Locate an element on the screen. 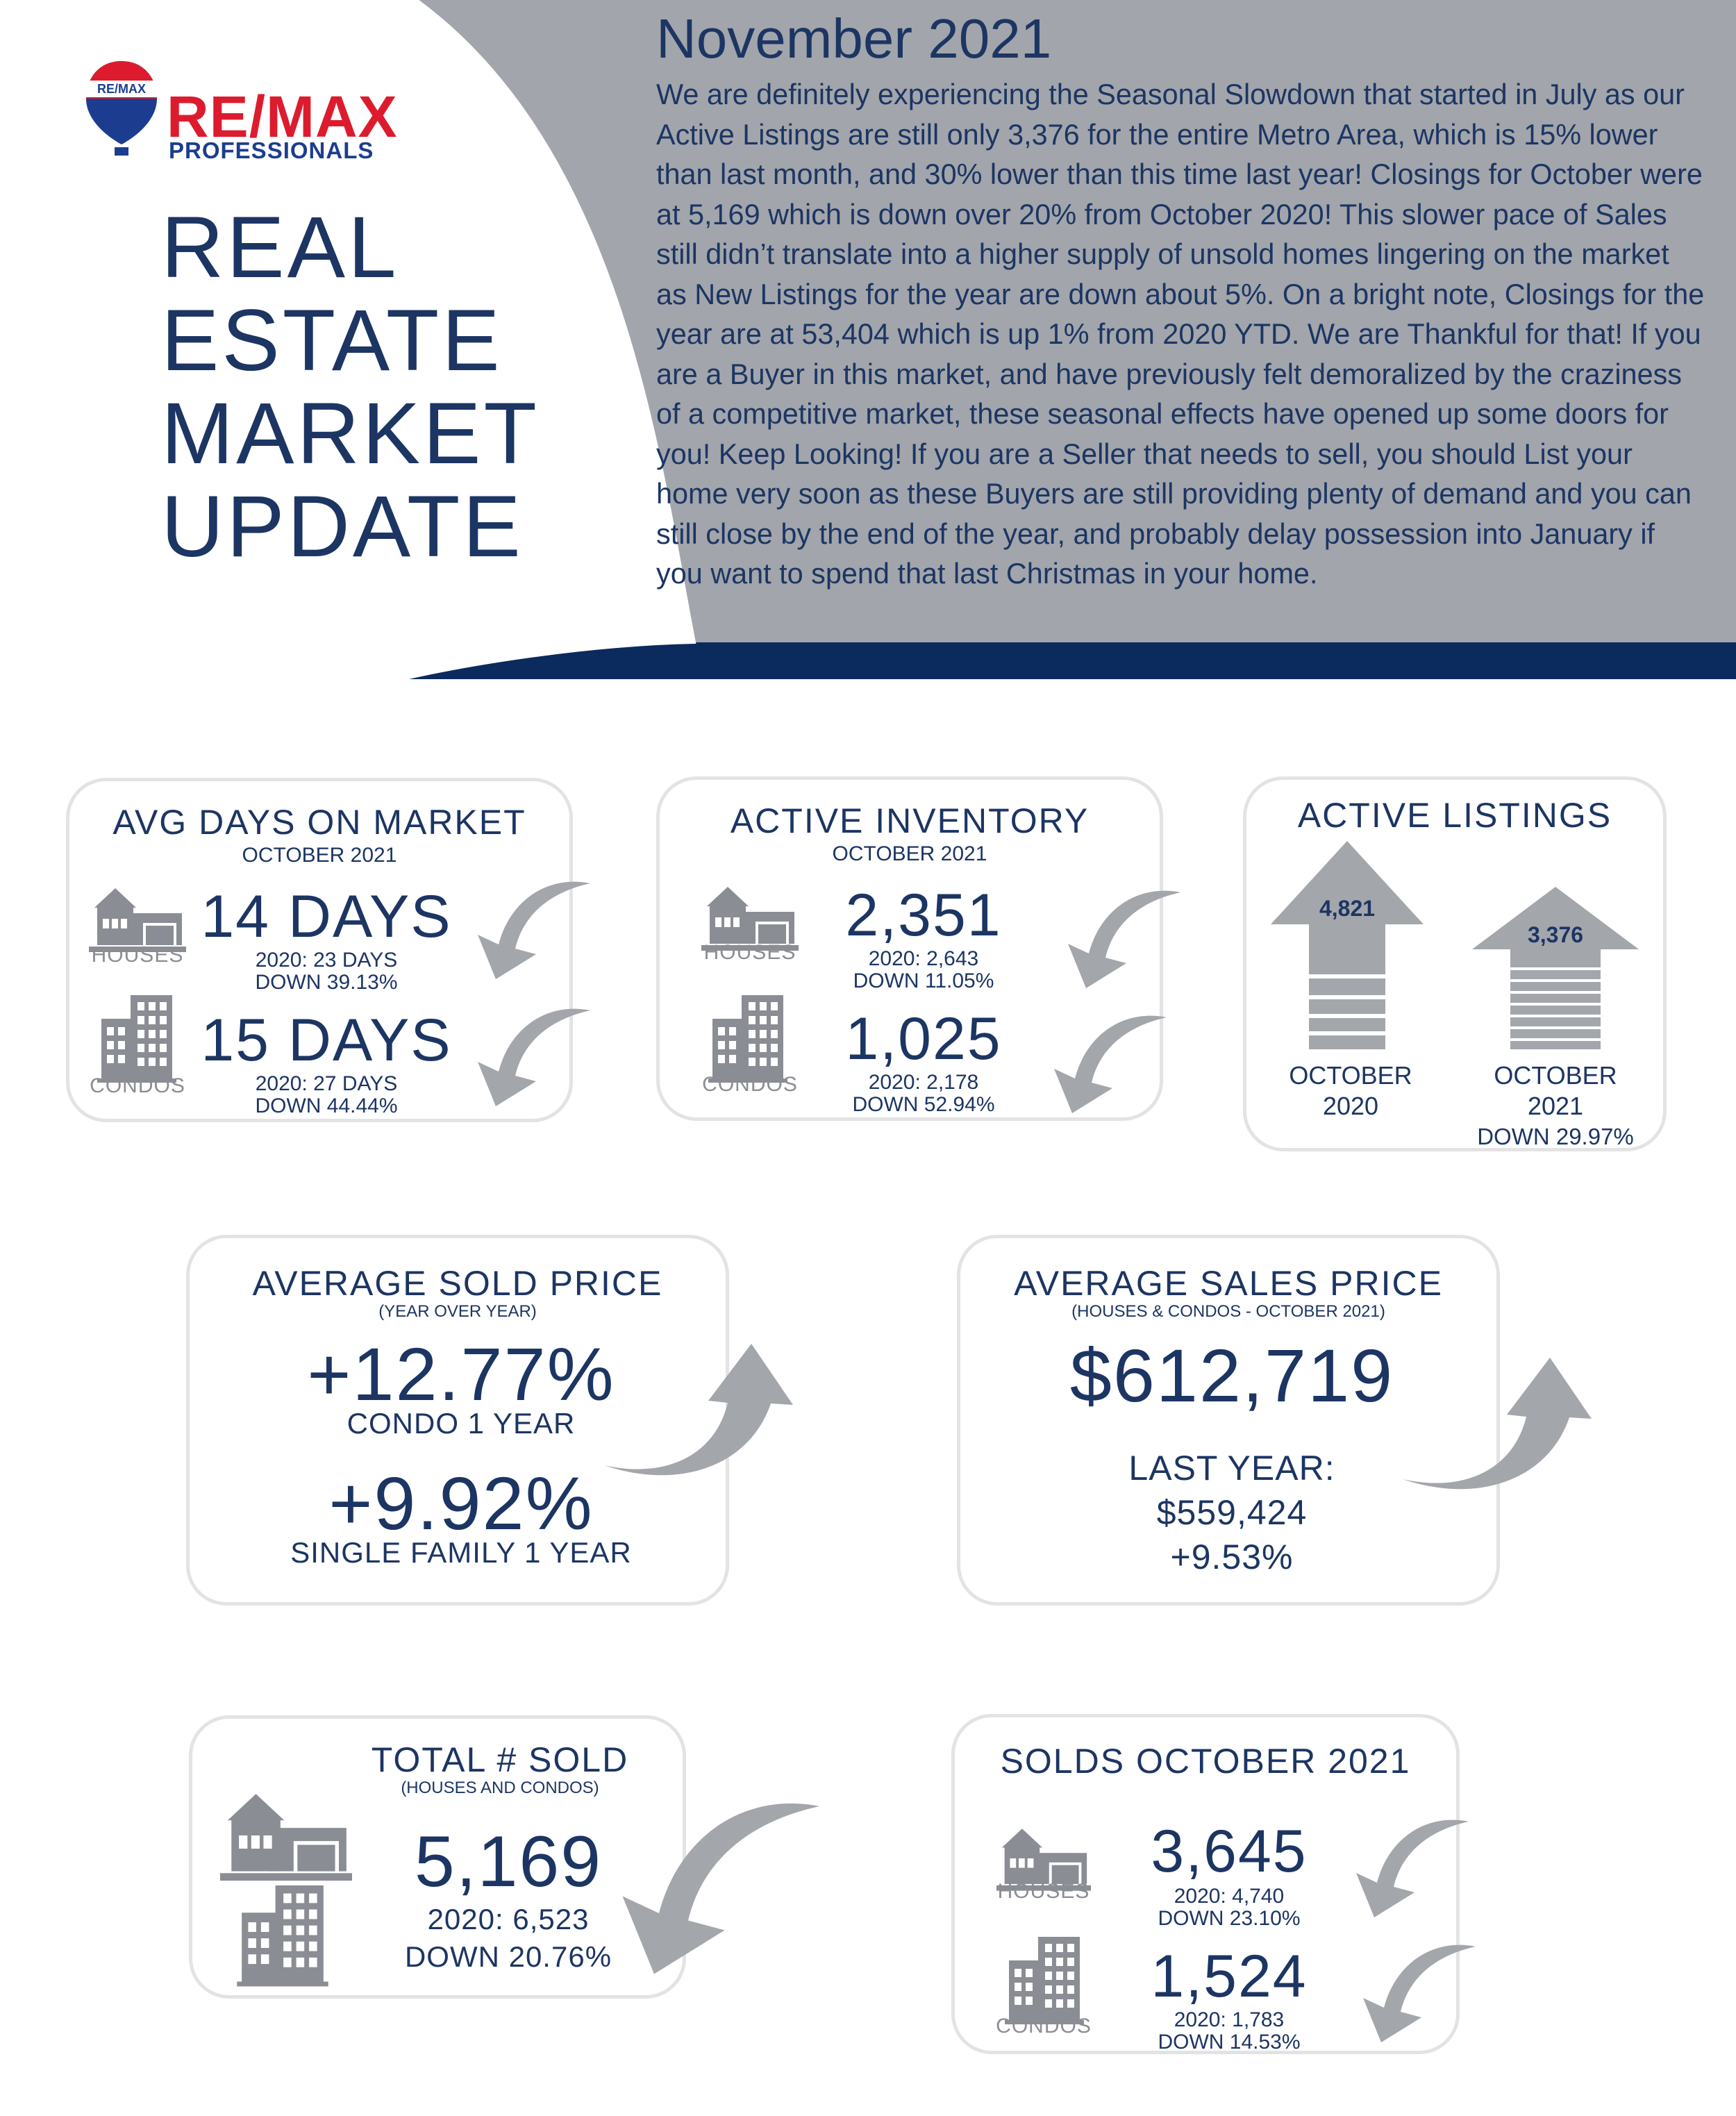  condo-change-value: +12.77% is located at coordinates (461, 1374).